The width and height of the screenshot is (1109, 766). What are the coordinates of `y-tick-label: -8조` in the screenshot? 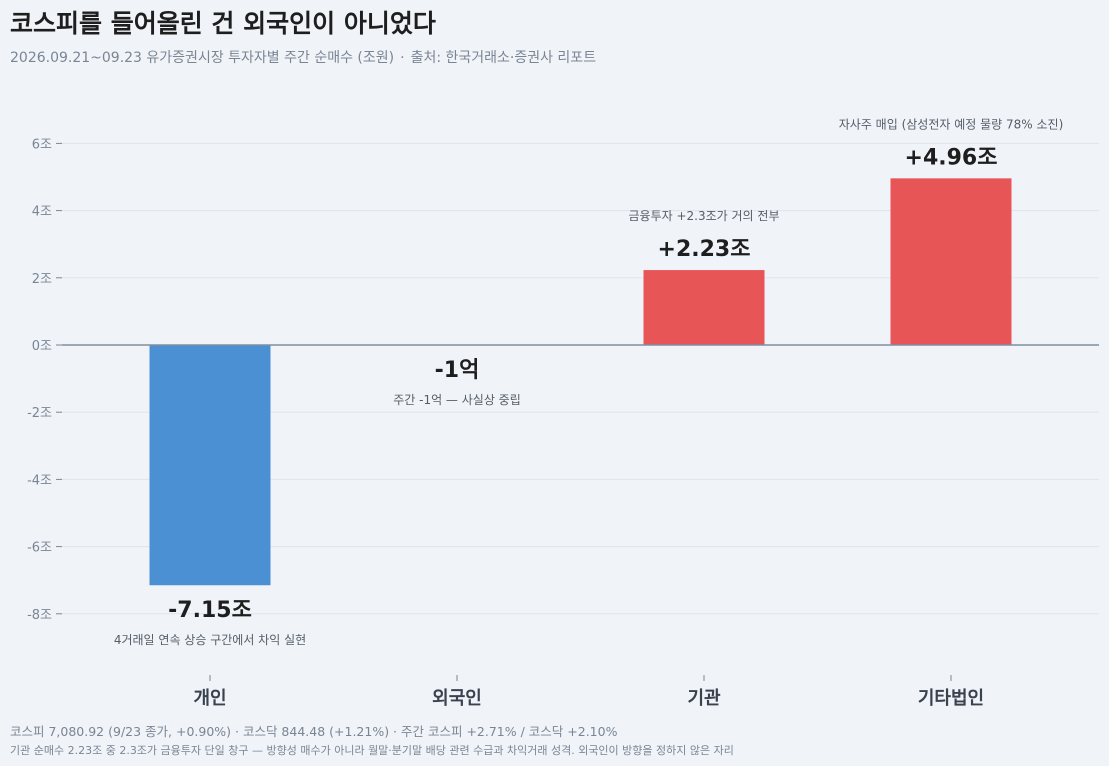 It's located at (39, 615).